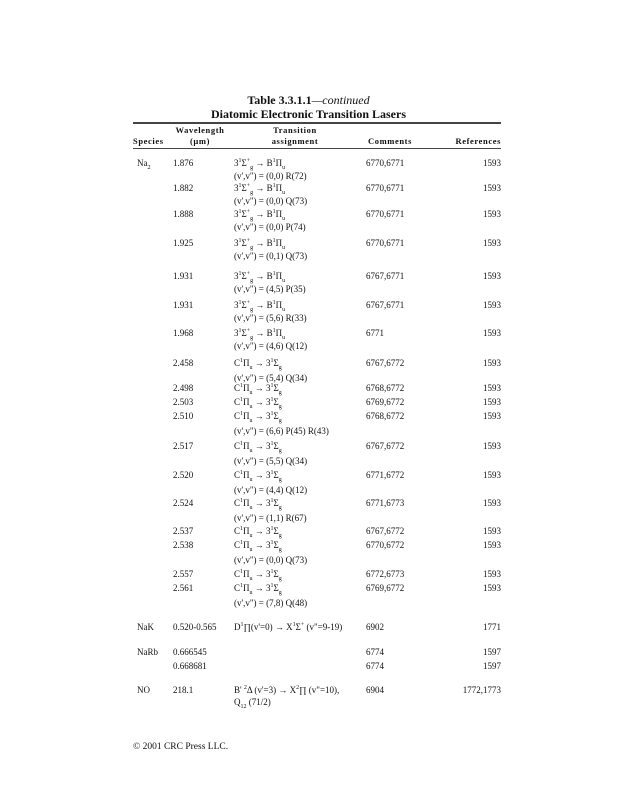 This screenshot has height=800, width=617. What do you see at coordinates (145, 627) in the screenshot?
I see `species-cell: NaK` at bounding box center [145, 627].